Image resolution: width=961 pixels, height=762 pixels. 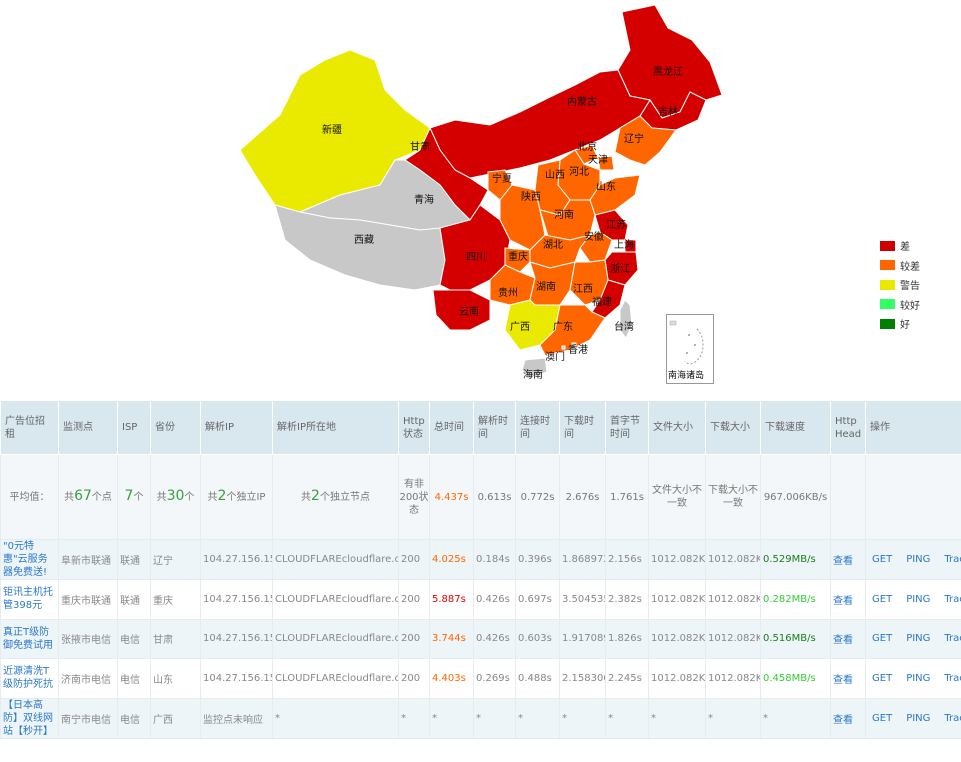 I want to click on connect-time-cell: 0.603s, so click(x=537, y=638).